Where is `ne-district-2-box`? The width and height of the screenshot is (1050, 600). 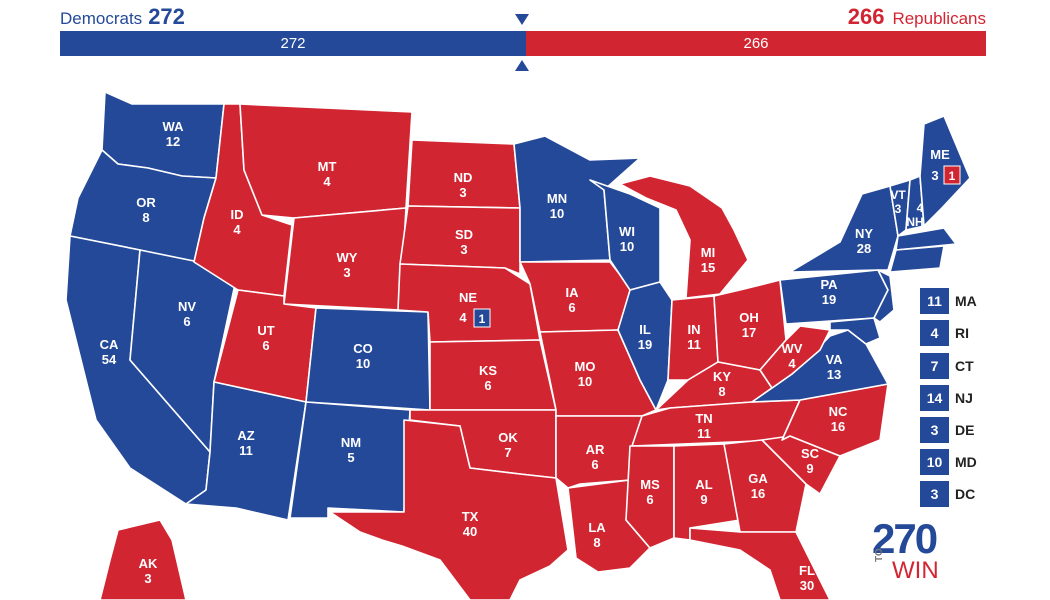
ne-district-2-box is located at coordinates (482, 318).